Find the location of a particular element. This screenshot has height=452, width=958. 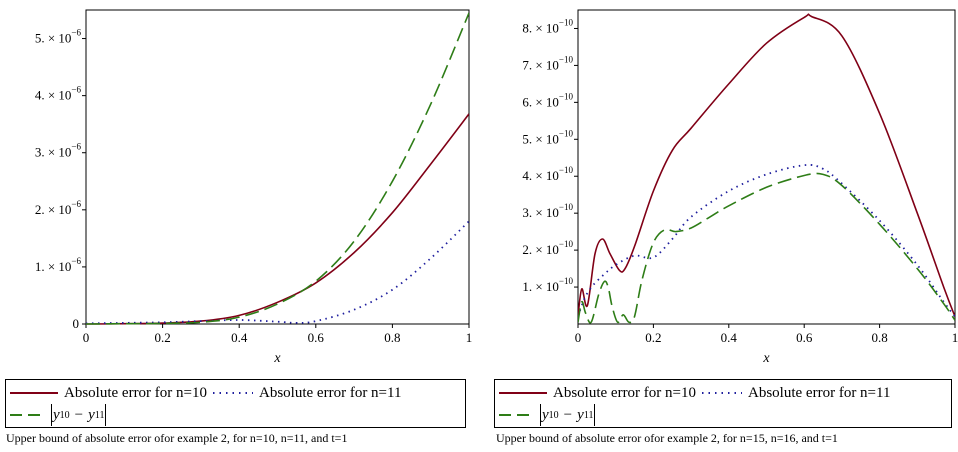

legend-right-row-2: y 10− y 11 is located at coordinates (547, 415).